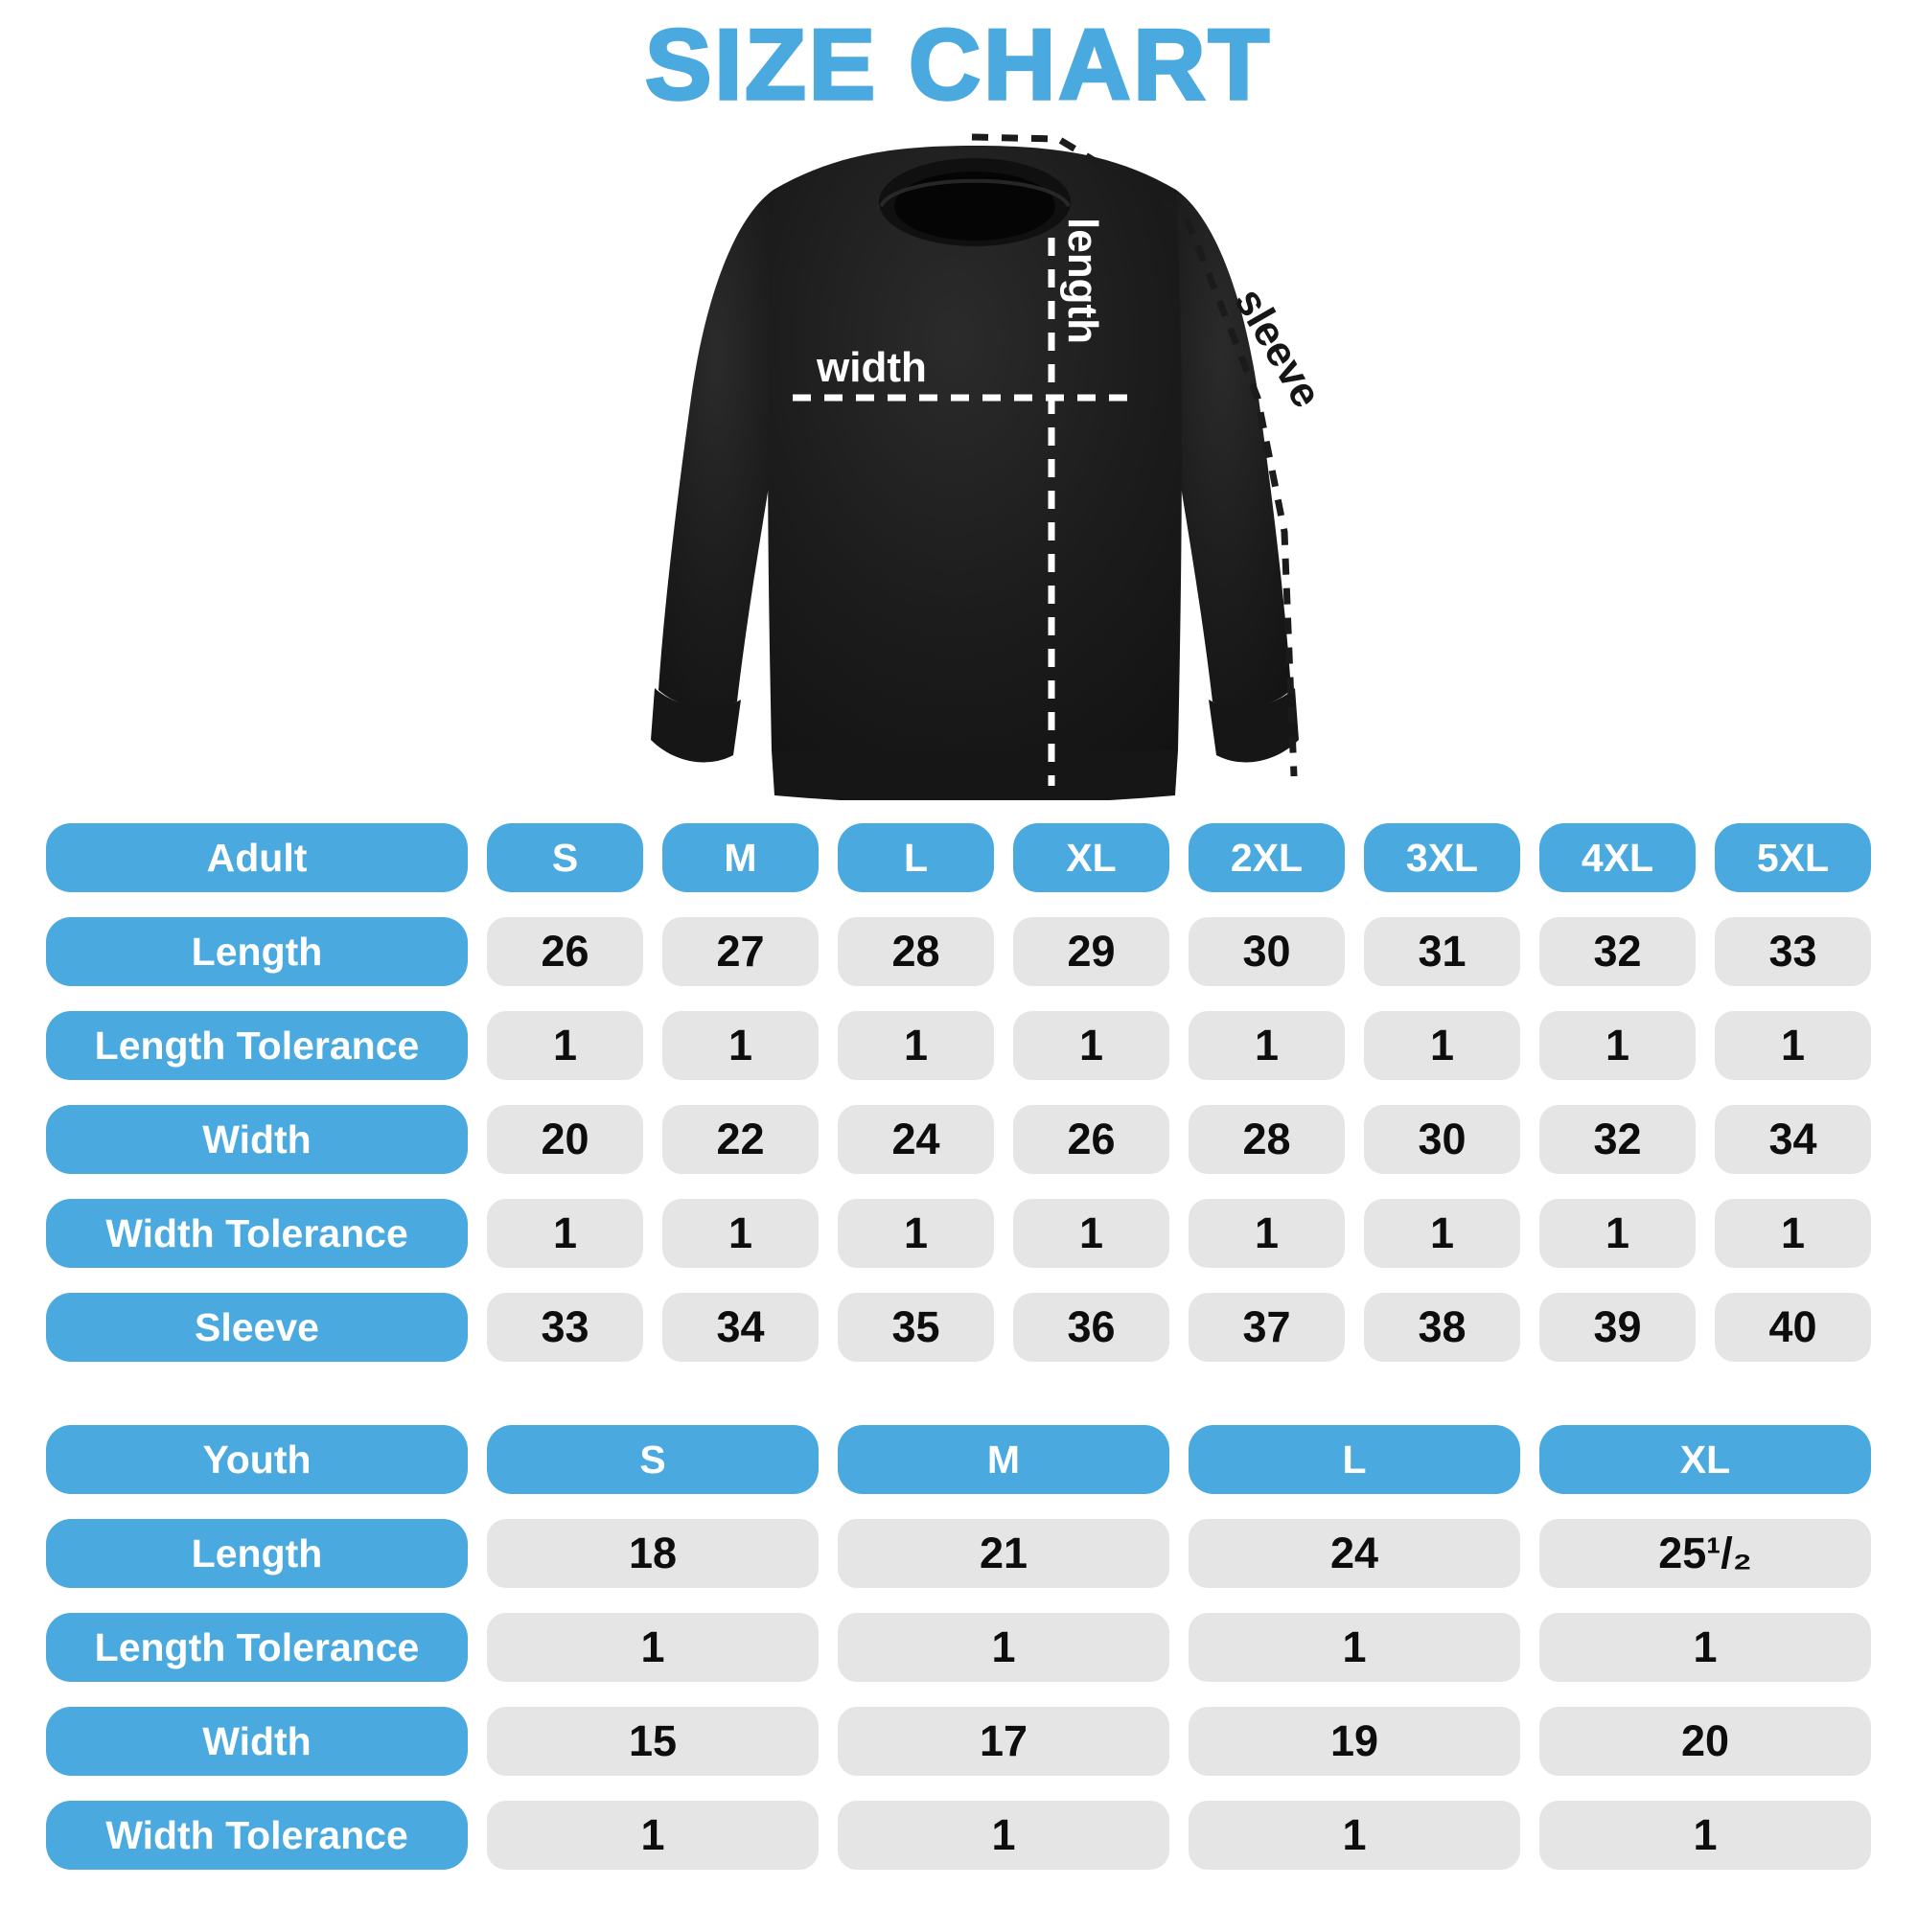 The width and height of the screenshot is (1917, 1932). What do you see at coordinates (1267, 1327) in the screenshot?
I see `value-cell: 37` at bounding box center [1267, 1327].